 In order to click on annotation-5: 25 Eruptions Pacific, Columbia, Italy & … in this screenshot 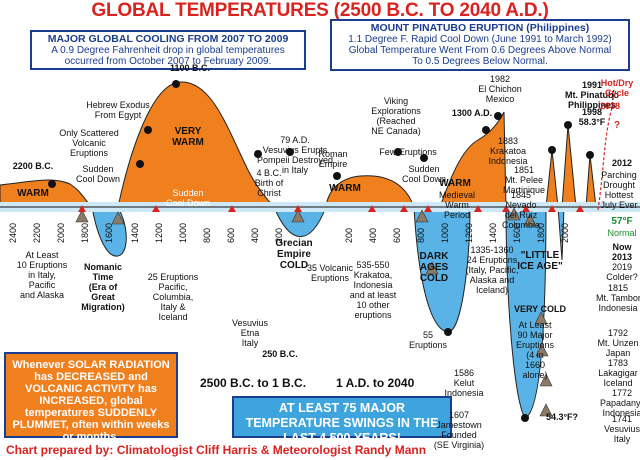, I will do `click(173, 297)`.